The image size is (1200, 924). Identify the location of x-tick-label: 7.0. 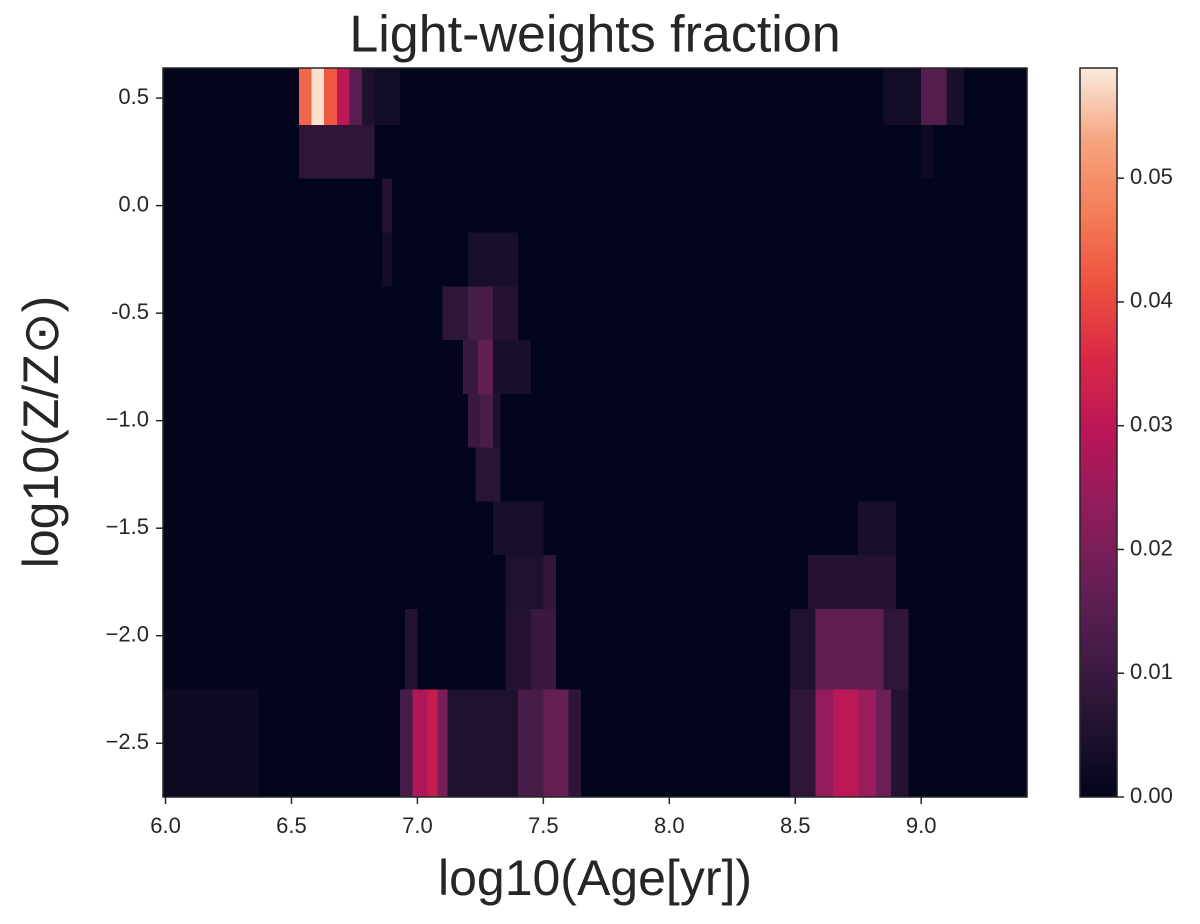
(417, 825).